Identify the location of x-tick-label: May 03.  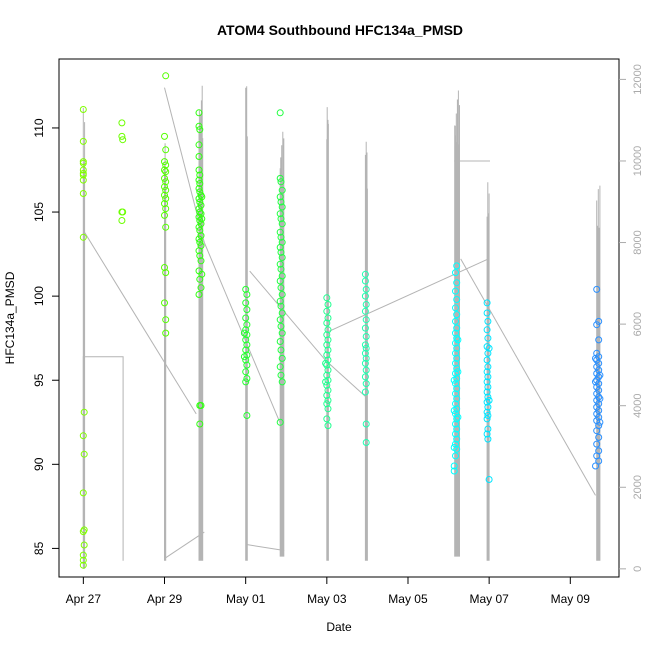
(327, 599).